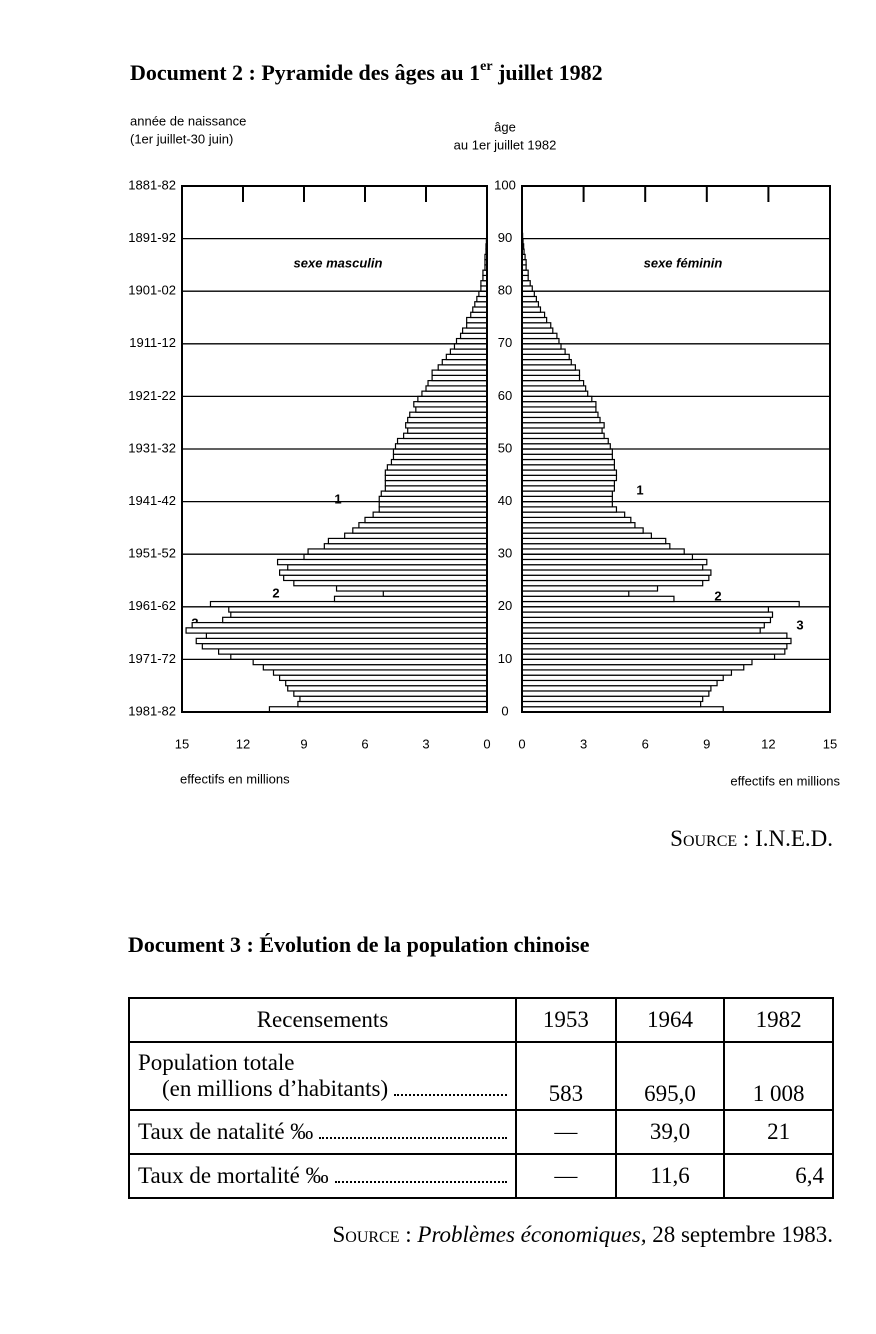 Image resolution: width=876 pixels, height=1334 pixels. Describe the element at coordinates (505, 342) in the screenshot. I see `y-tick-label: 70` at that location.